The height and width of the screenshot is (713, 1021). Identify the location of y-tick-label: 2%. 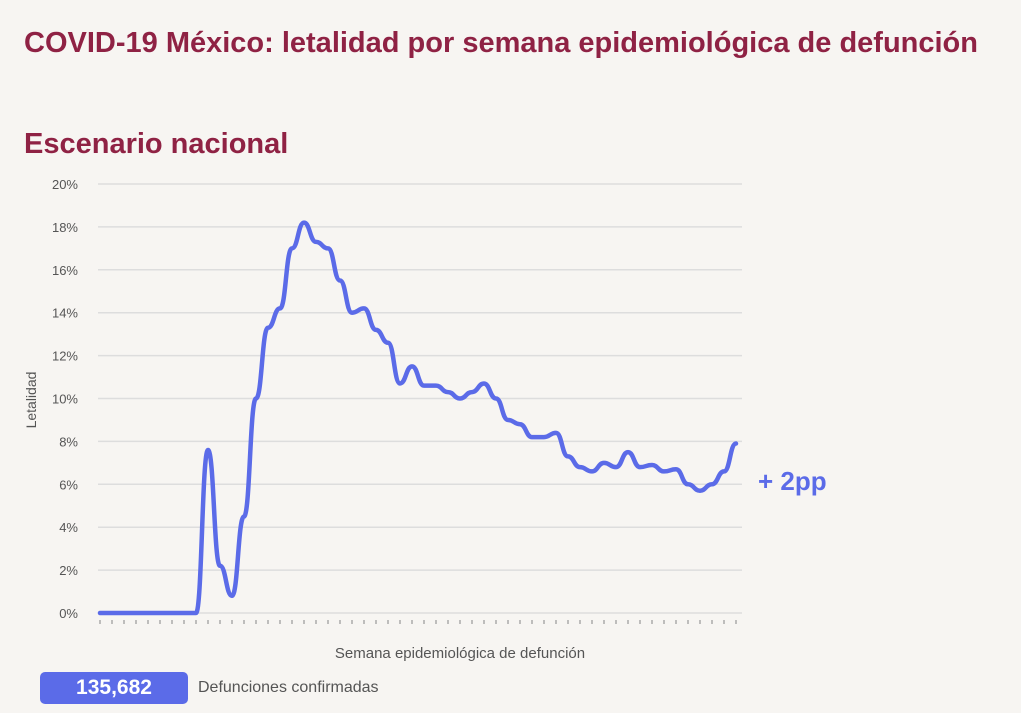
(68, 570).